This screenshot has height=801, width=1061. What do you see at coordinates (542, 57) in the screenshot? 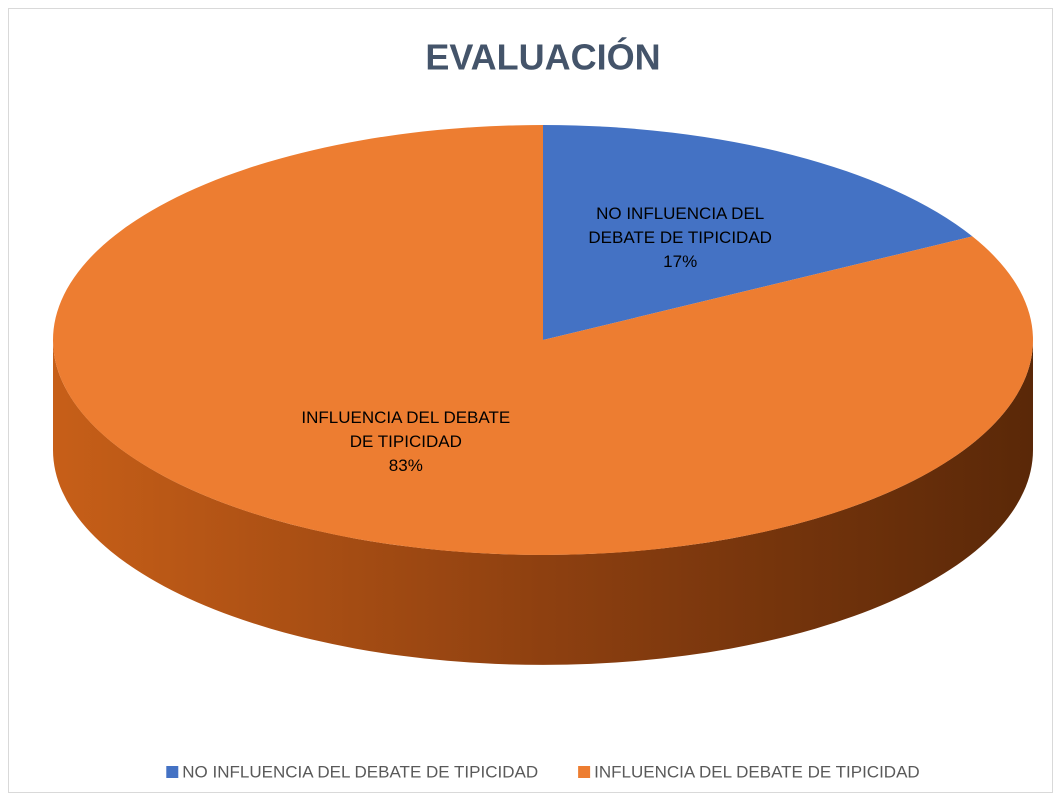
I see `chart-title: EVALUACIÓN` at bounding box center [542, 57].